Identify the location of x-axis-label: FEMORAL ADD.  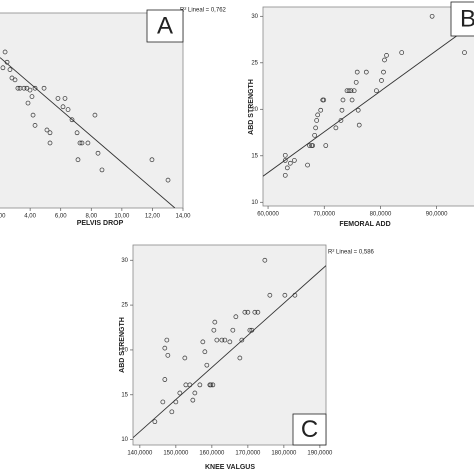
(364, 224).